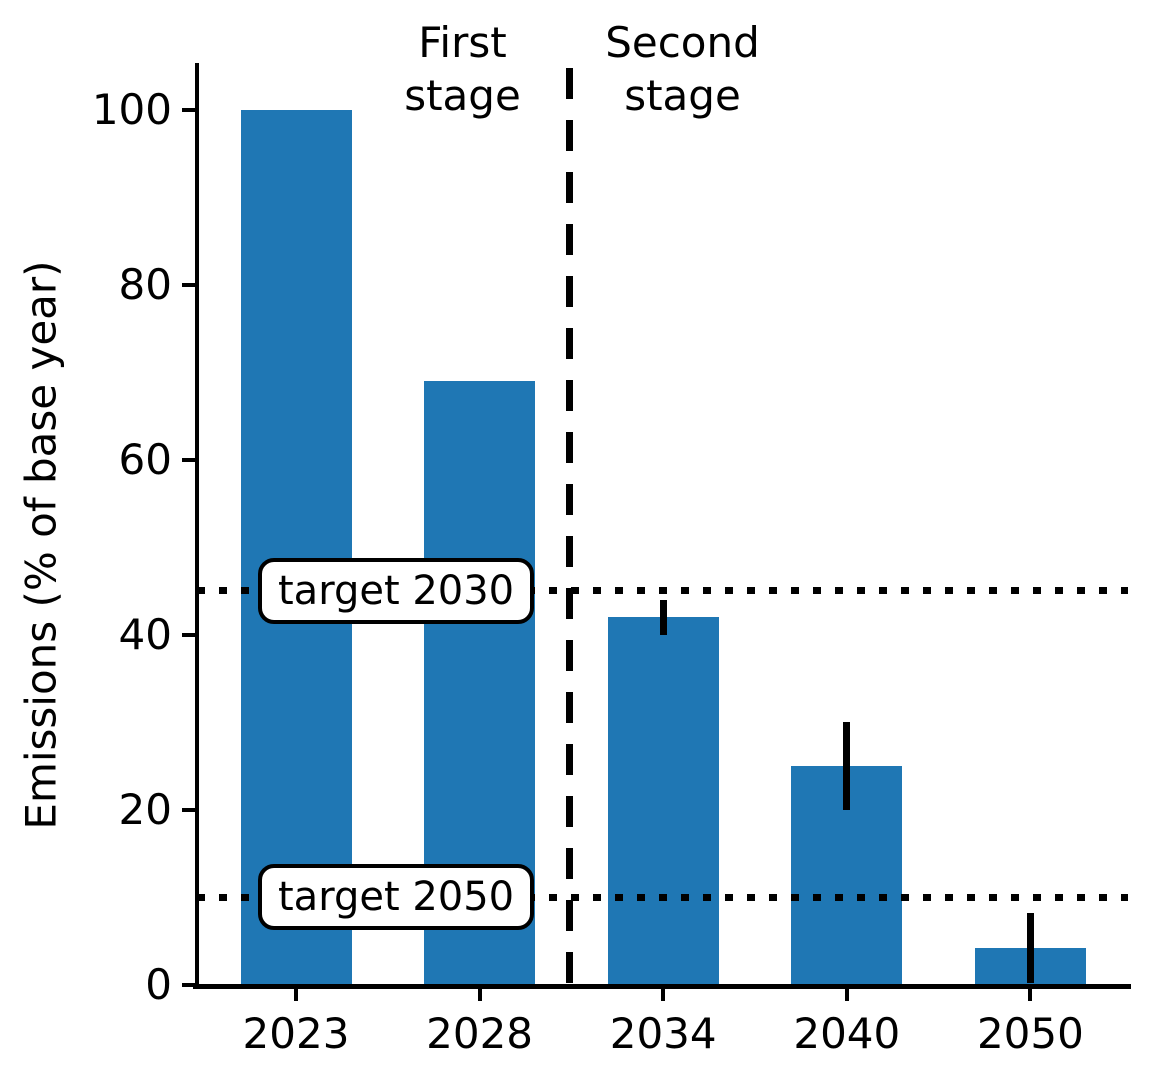  Describe the element at coordinates (1030, 947) in the screenshot. I see `error-bar-2050` at that location.